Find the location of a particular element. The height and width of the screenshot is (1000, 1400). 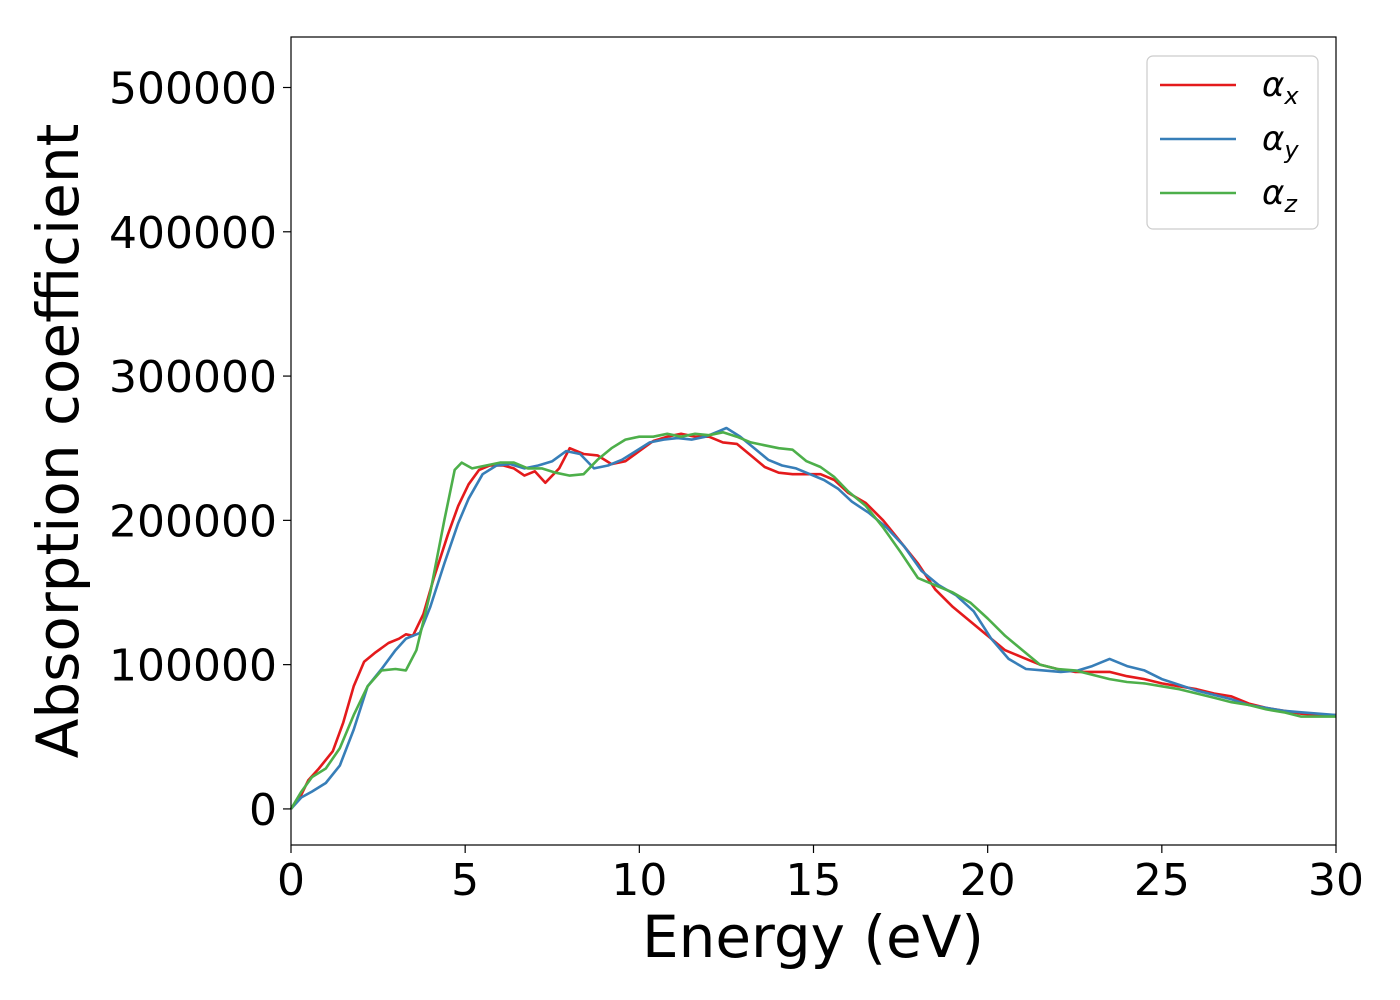

y-tick-label: 100000 is located at coordinates (193, 666).